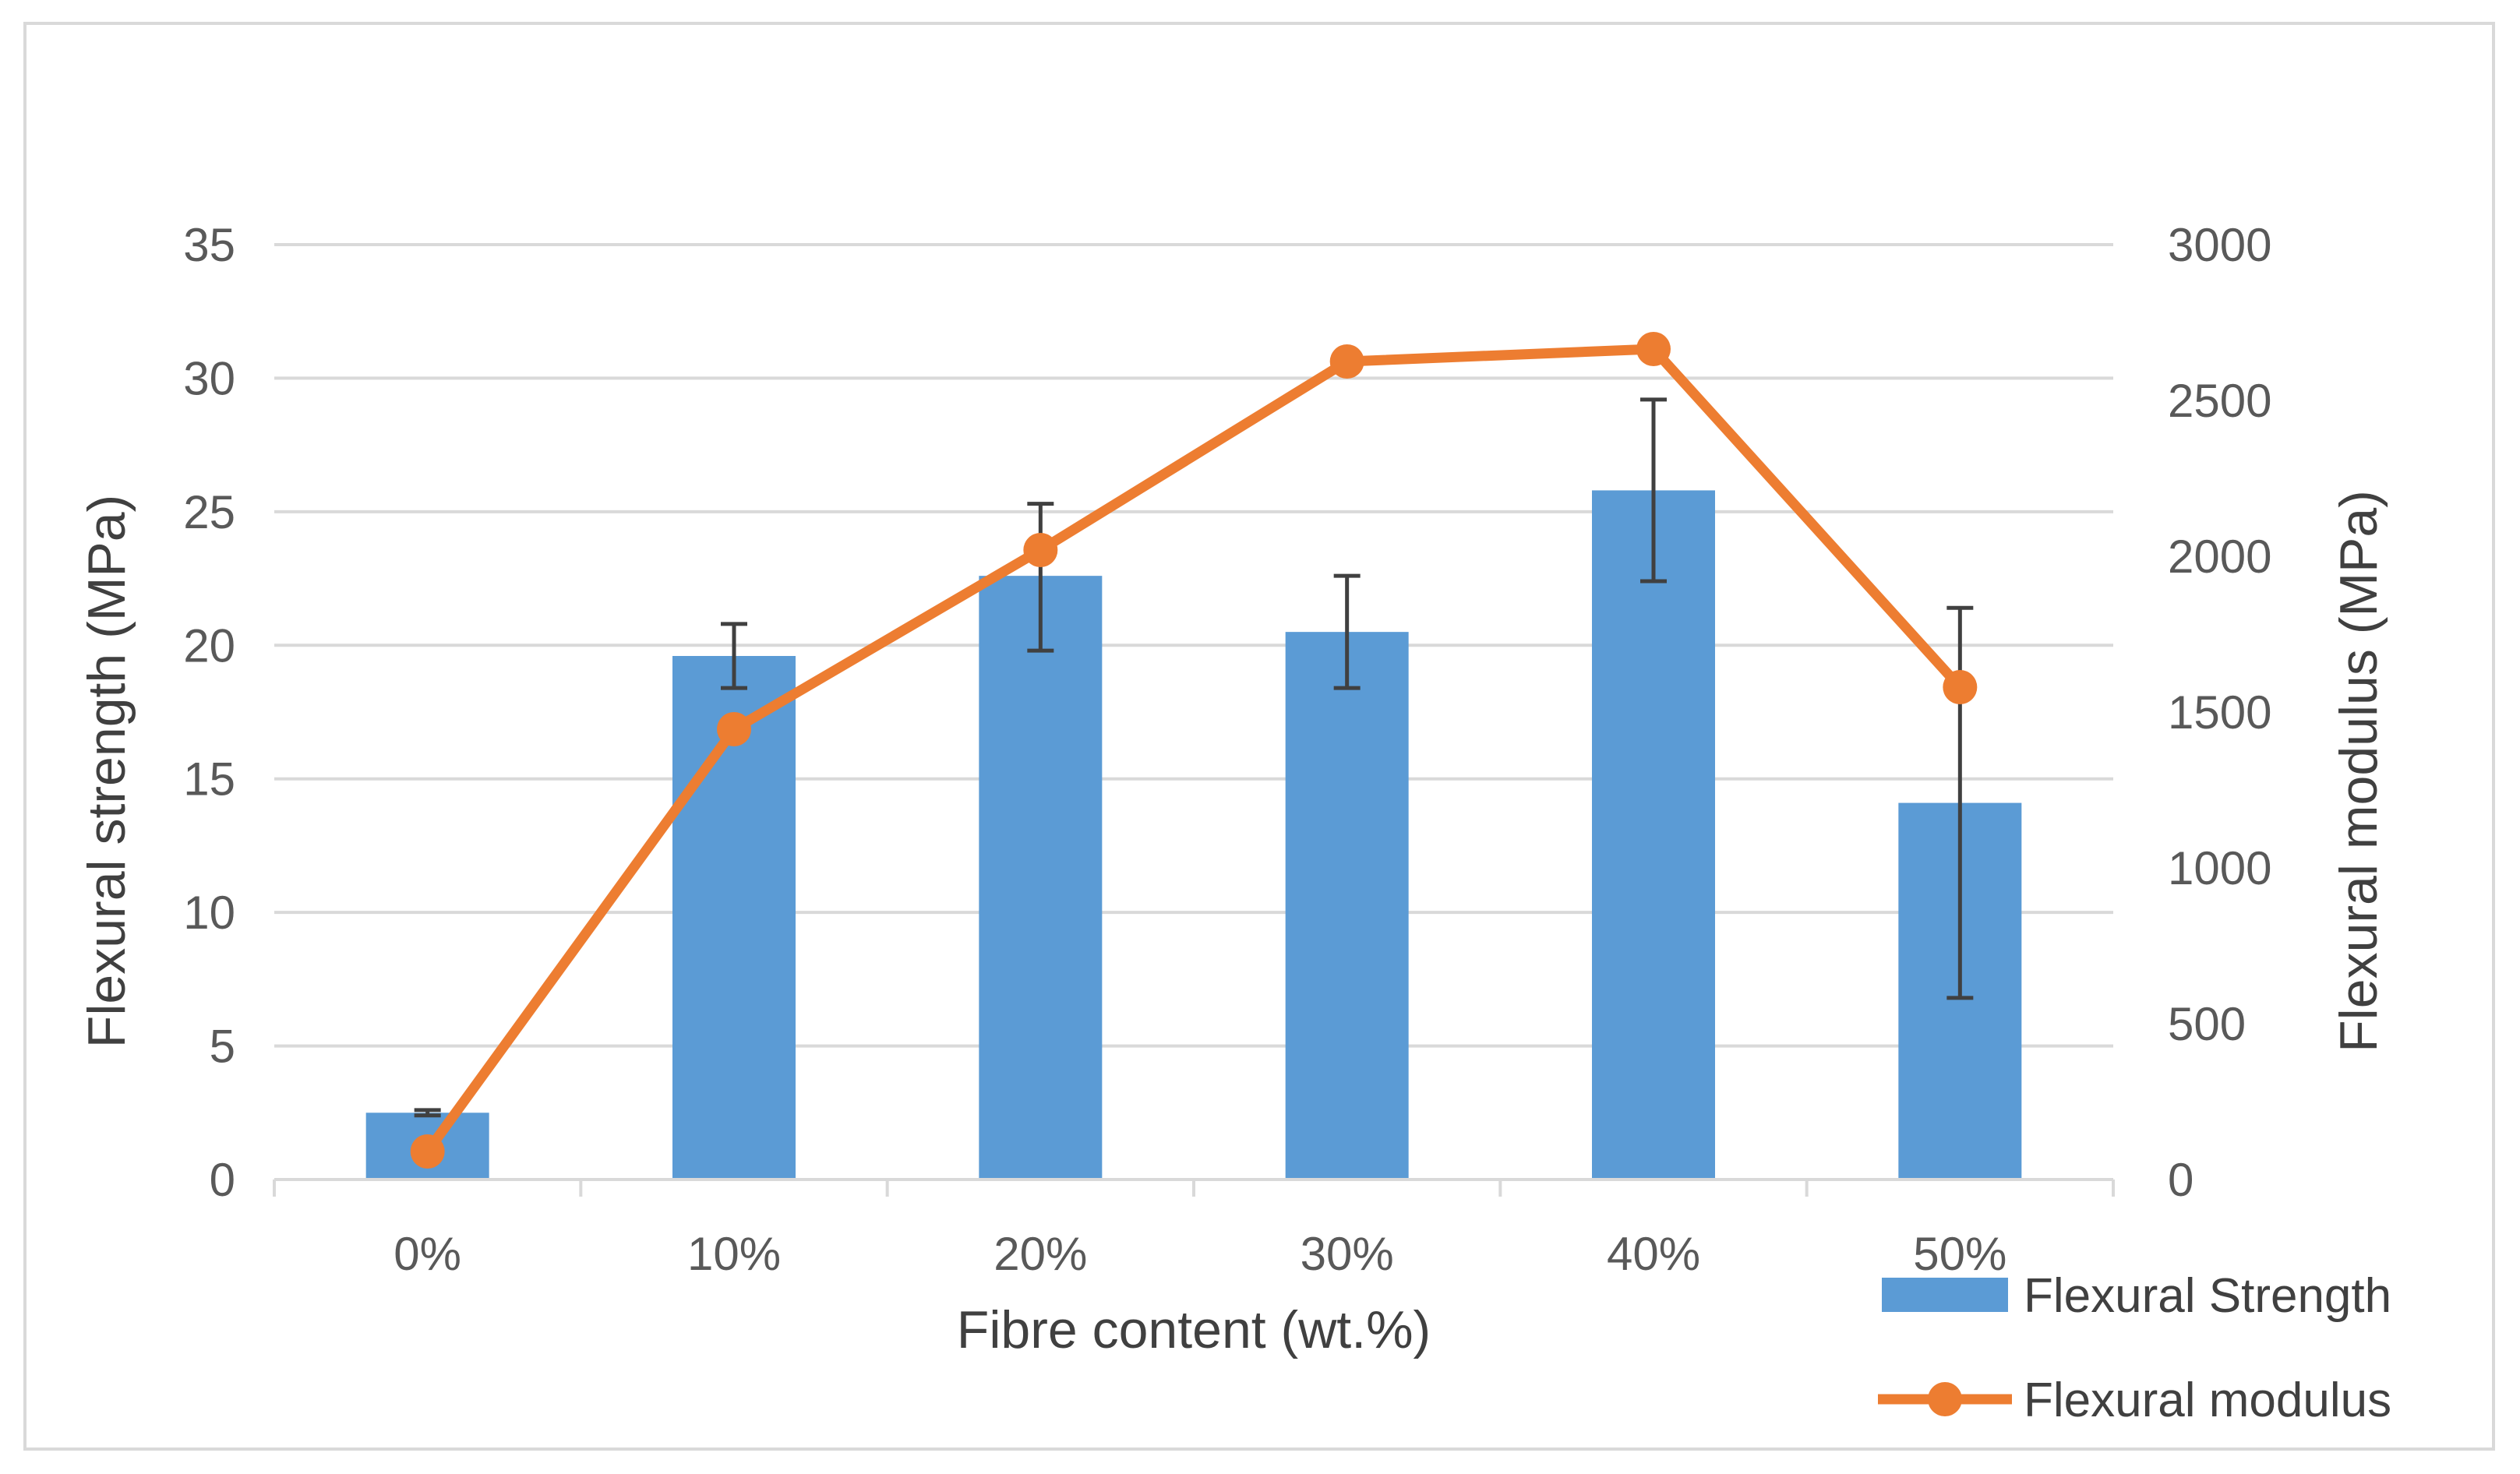  I want to click on x-tick-label: 30%, so click(1348, 1254).